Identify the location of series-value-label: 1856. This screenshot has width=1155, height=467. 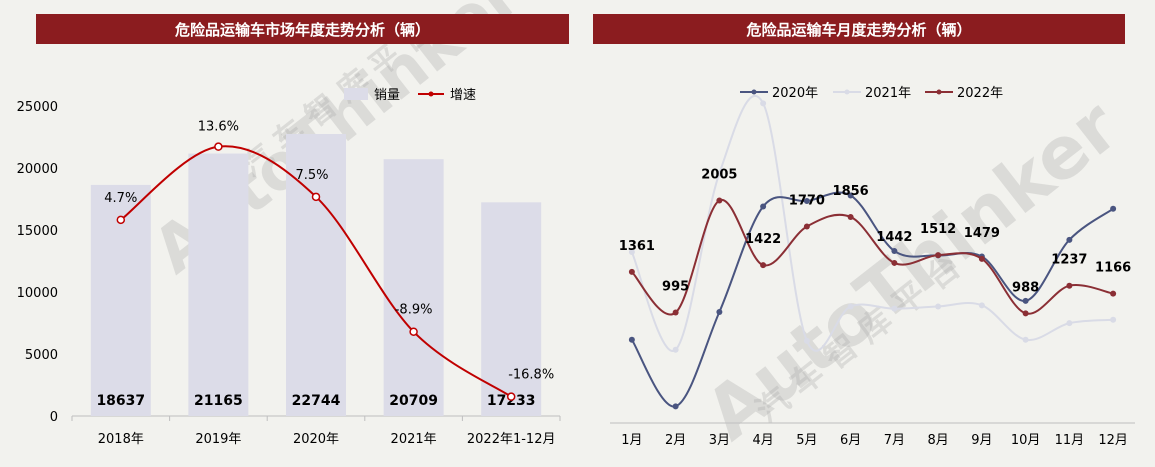
(851, 191).